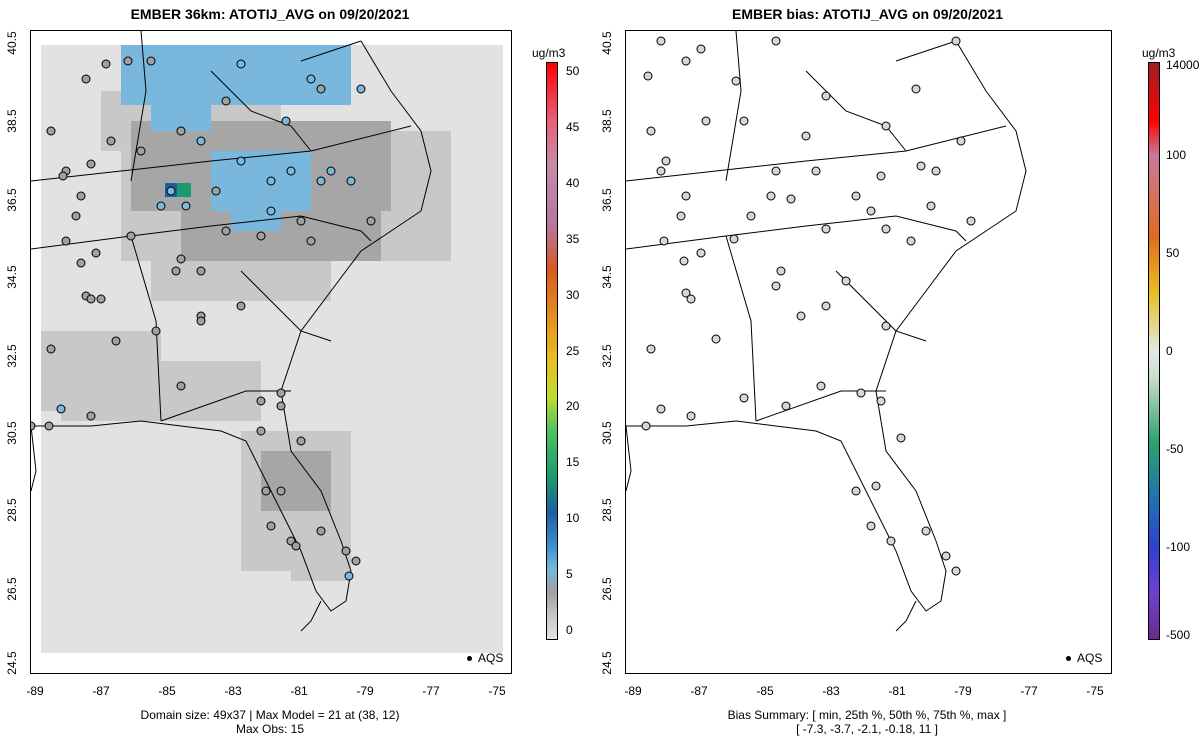 This screenshot has height=750, width=1200. I want to click on model-blue-cells, so click(236, 138).